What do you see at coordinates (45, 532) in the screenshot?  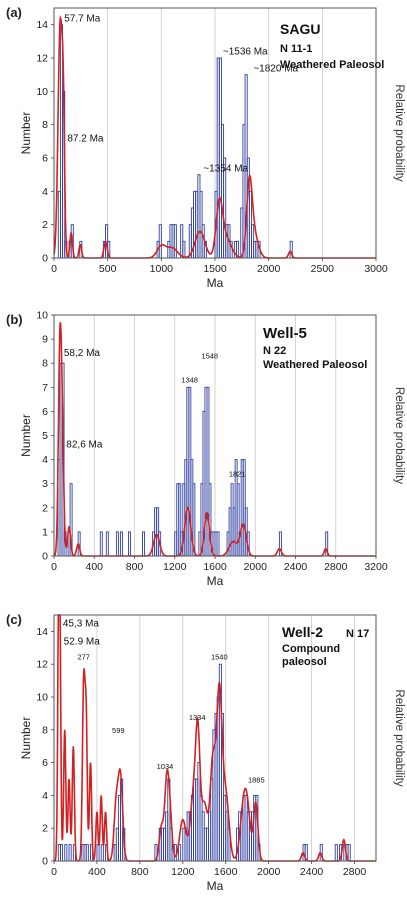 I see `y-tick-label: 1` at bounding box center [45, 532].